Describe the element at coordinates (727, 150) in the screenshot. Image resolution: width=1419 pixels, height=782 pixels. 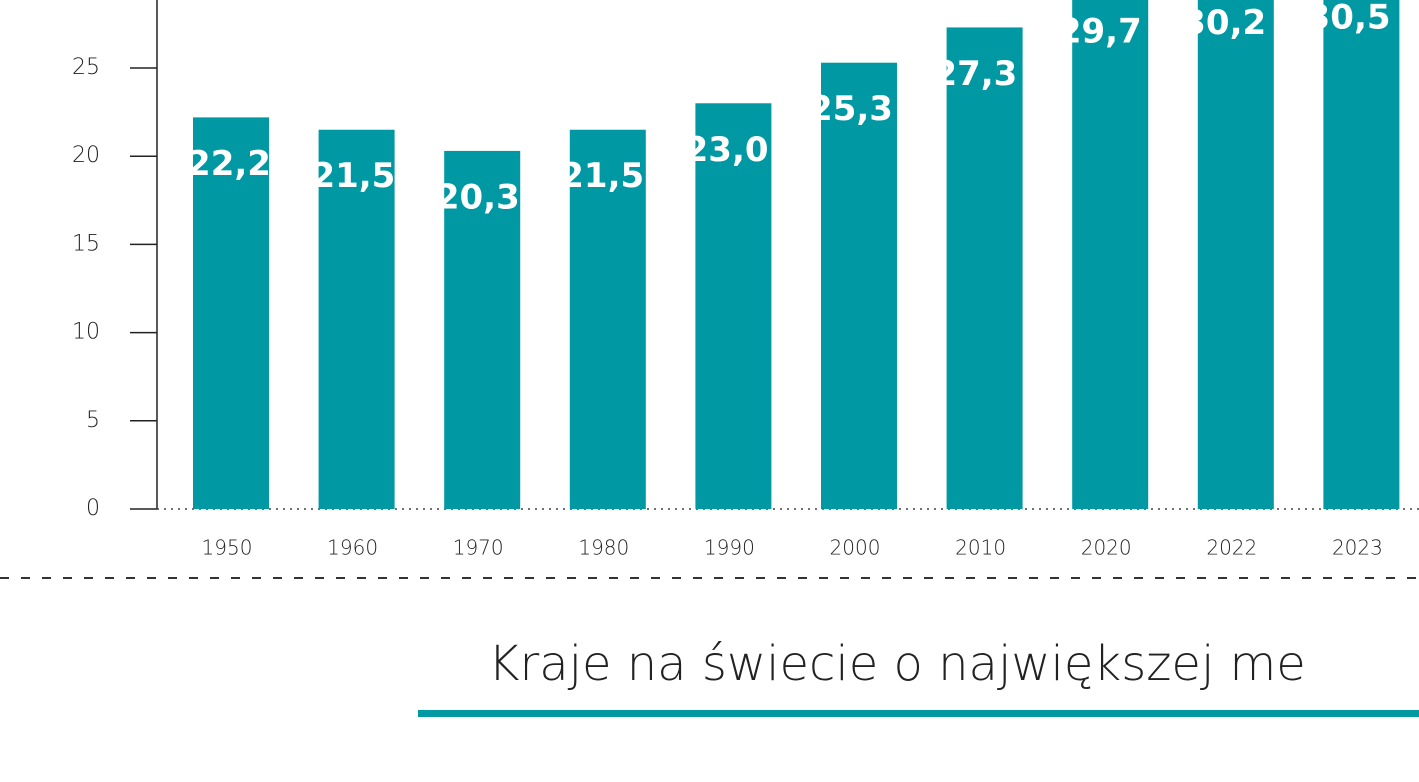
I see `value-label: 23,0` at that location.